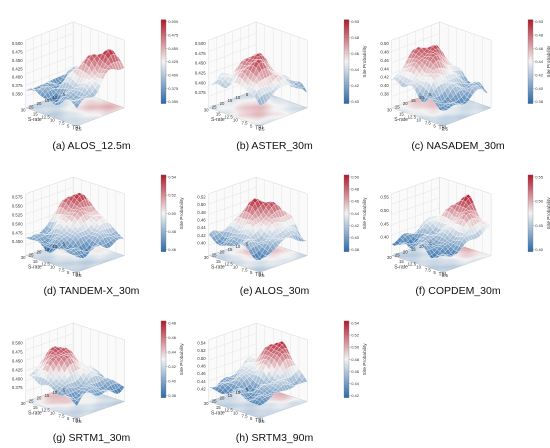  I want to click on y-tick-label-d: 5, so click(68, 272).